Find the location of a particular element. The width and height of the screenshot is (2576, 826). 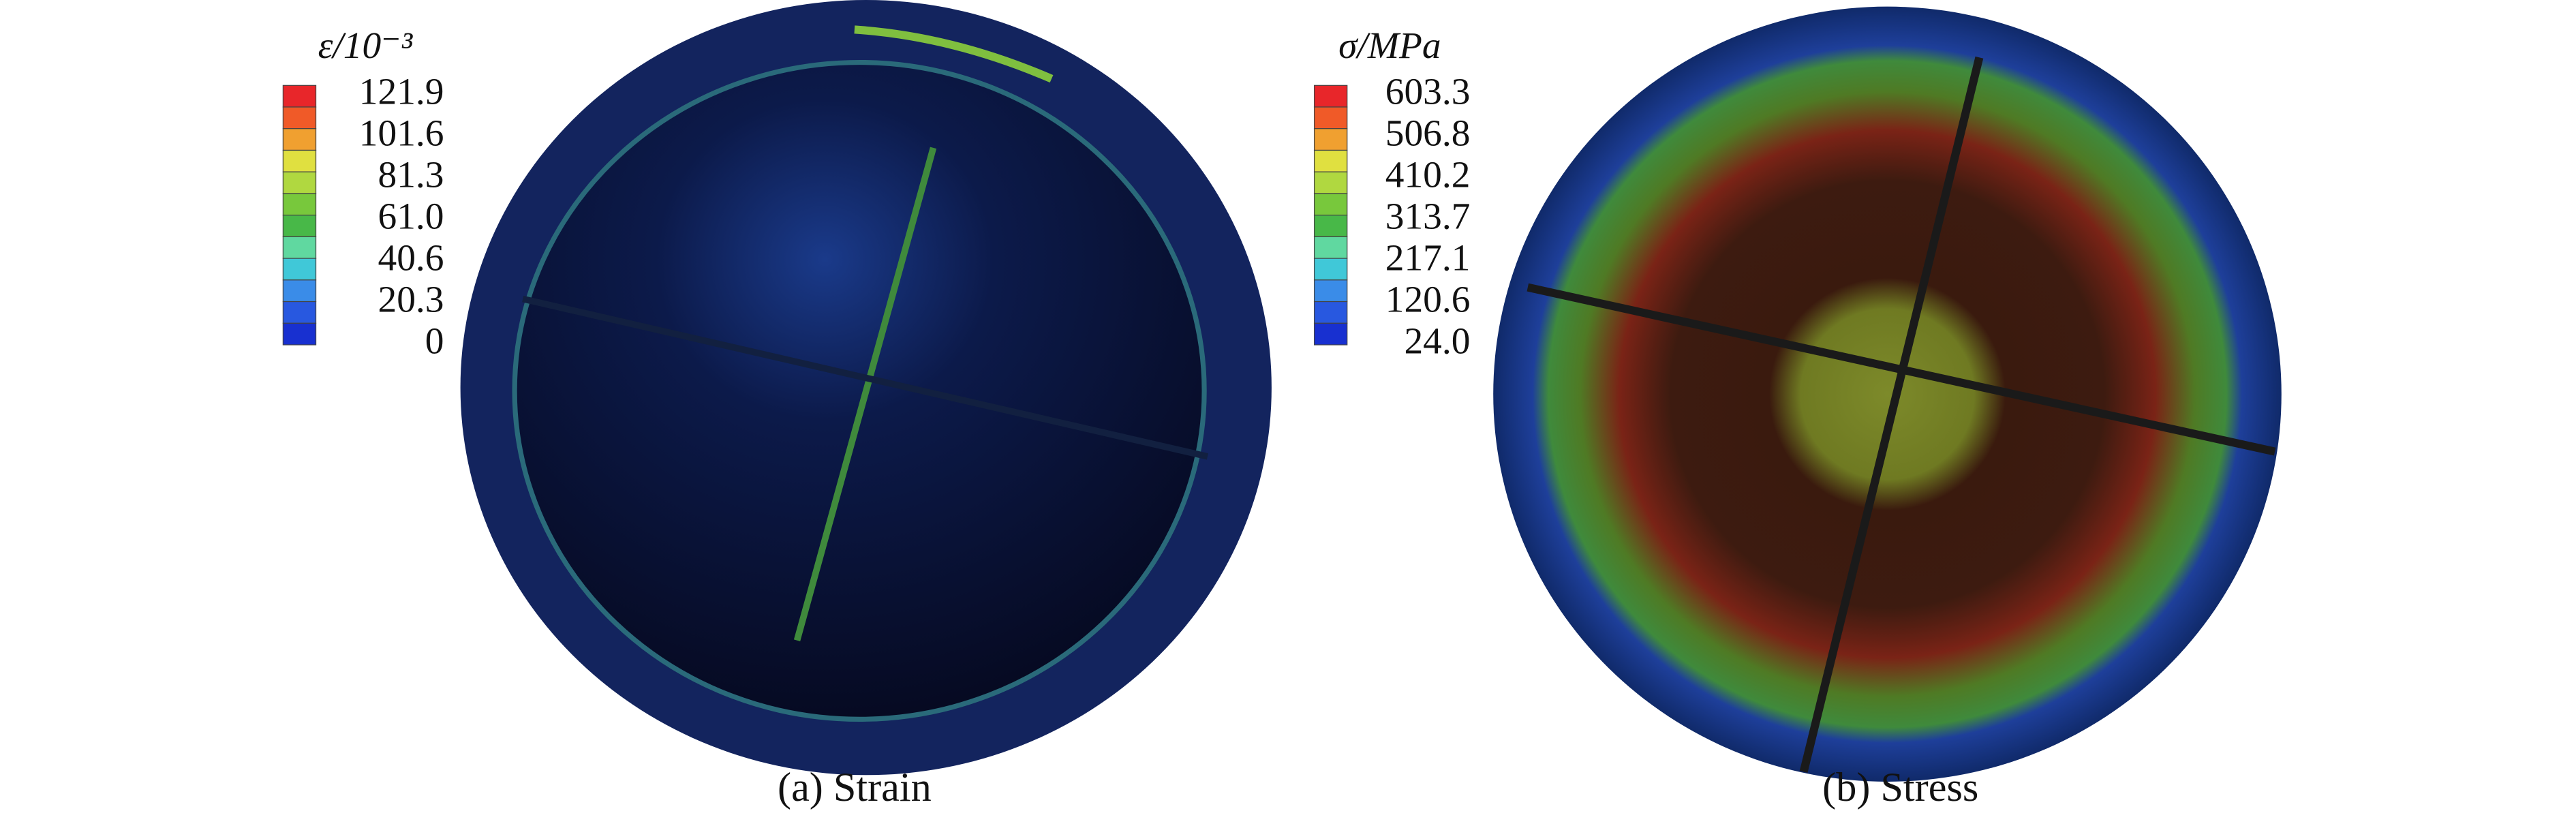

legend-label: 61.0 is located at coordinates (411, 216).